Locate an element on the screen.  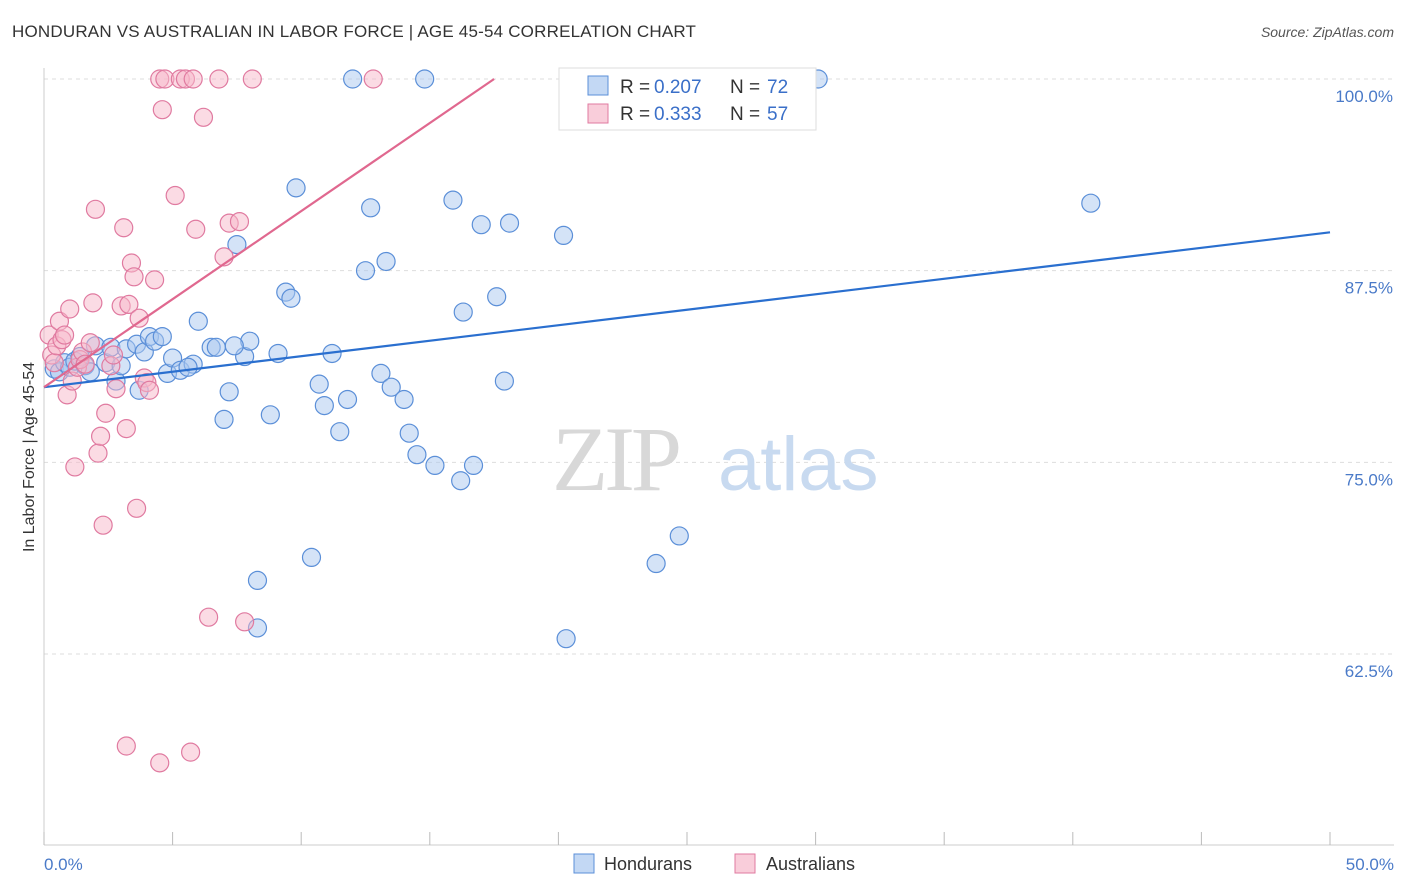
watermark: ZIP atlas is located at coordinates (715, 459).